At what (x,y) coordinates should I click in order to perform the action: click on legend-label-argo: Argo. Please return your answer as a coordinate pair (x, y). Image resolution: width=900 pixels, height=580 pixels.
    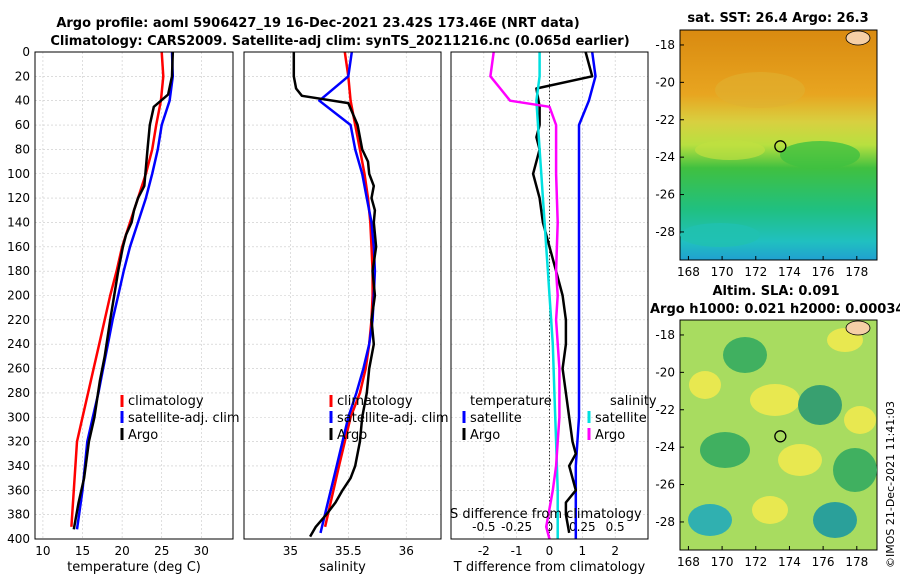
    Looking at the image, I should click on (352, 435).